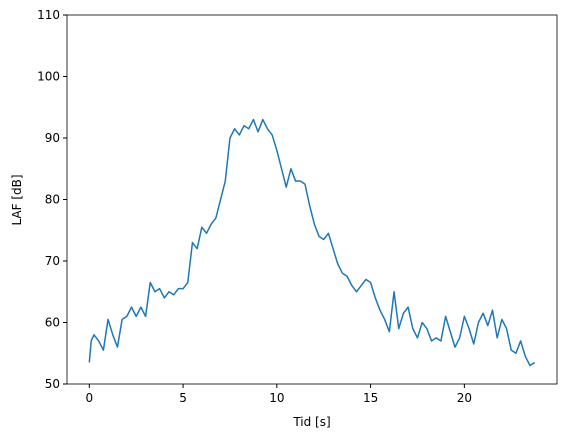 The image size is (571, 442). I want to click on y-tick-label: 70, so click(52, 261).